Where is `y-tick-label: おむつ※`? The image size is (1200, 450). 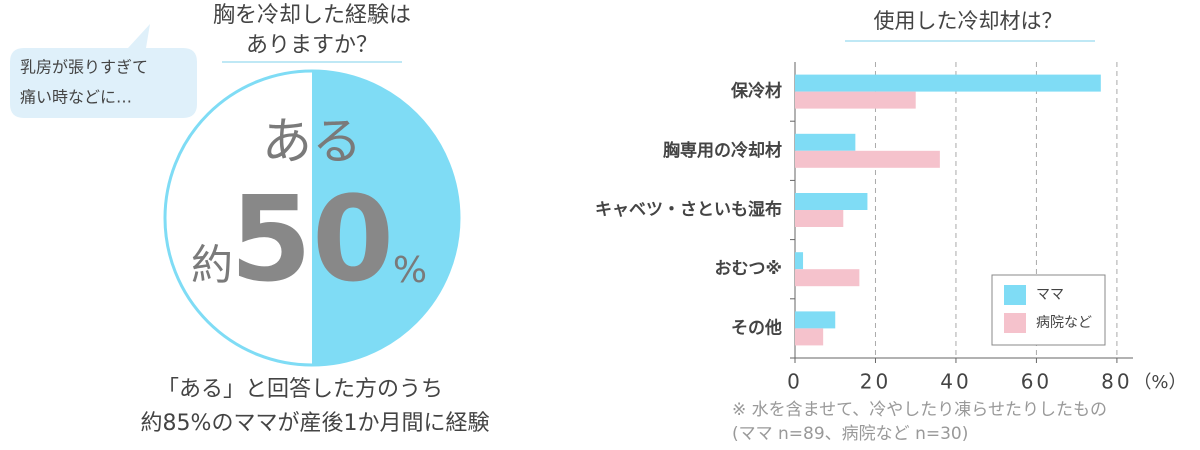 y-tick-label: おむつ※ is located at coordinates (748, 269).